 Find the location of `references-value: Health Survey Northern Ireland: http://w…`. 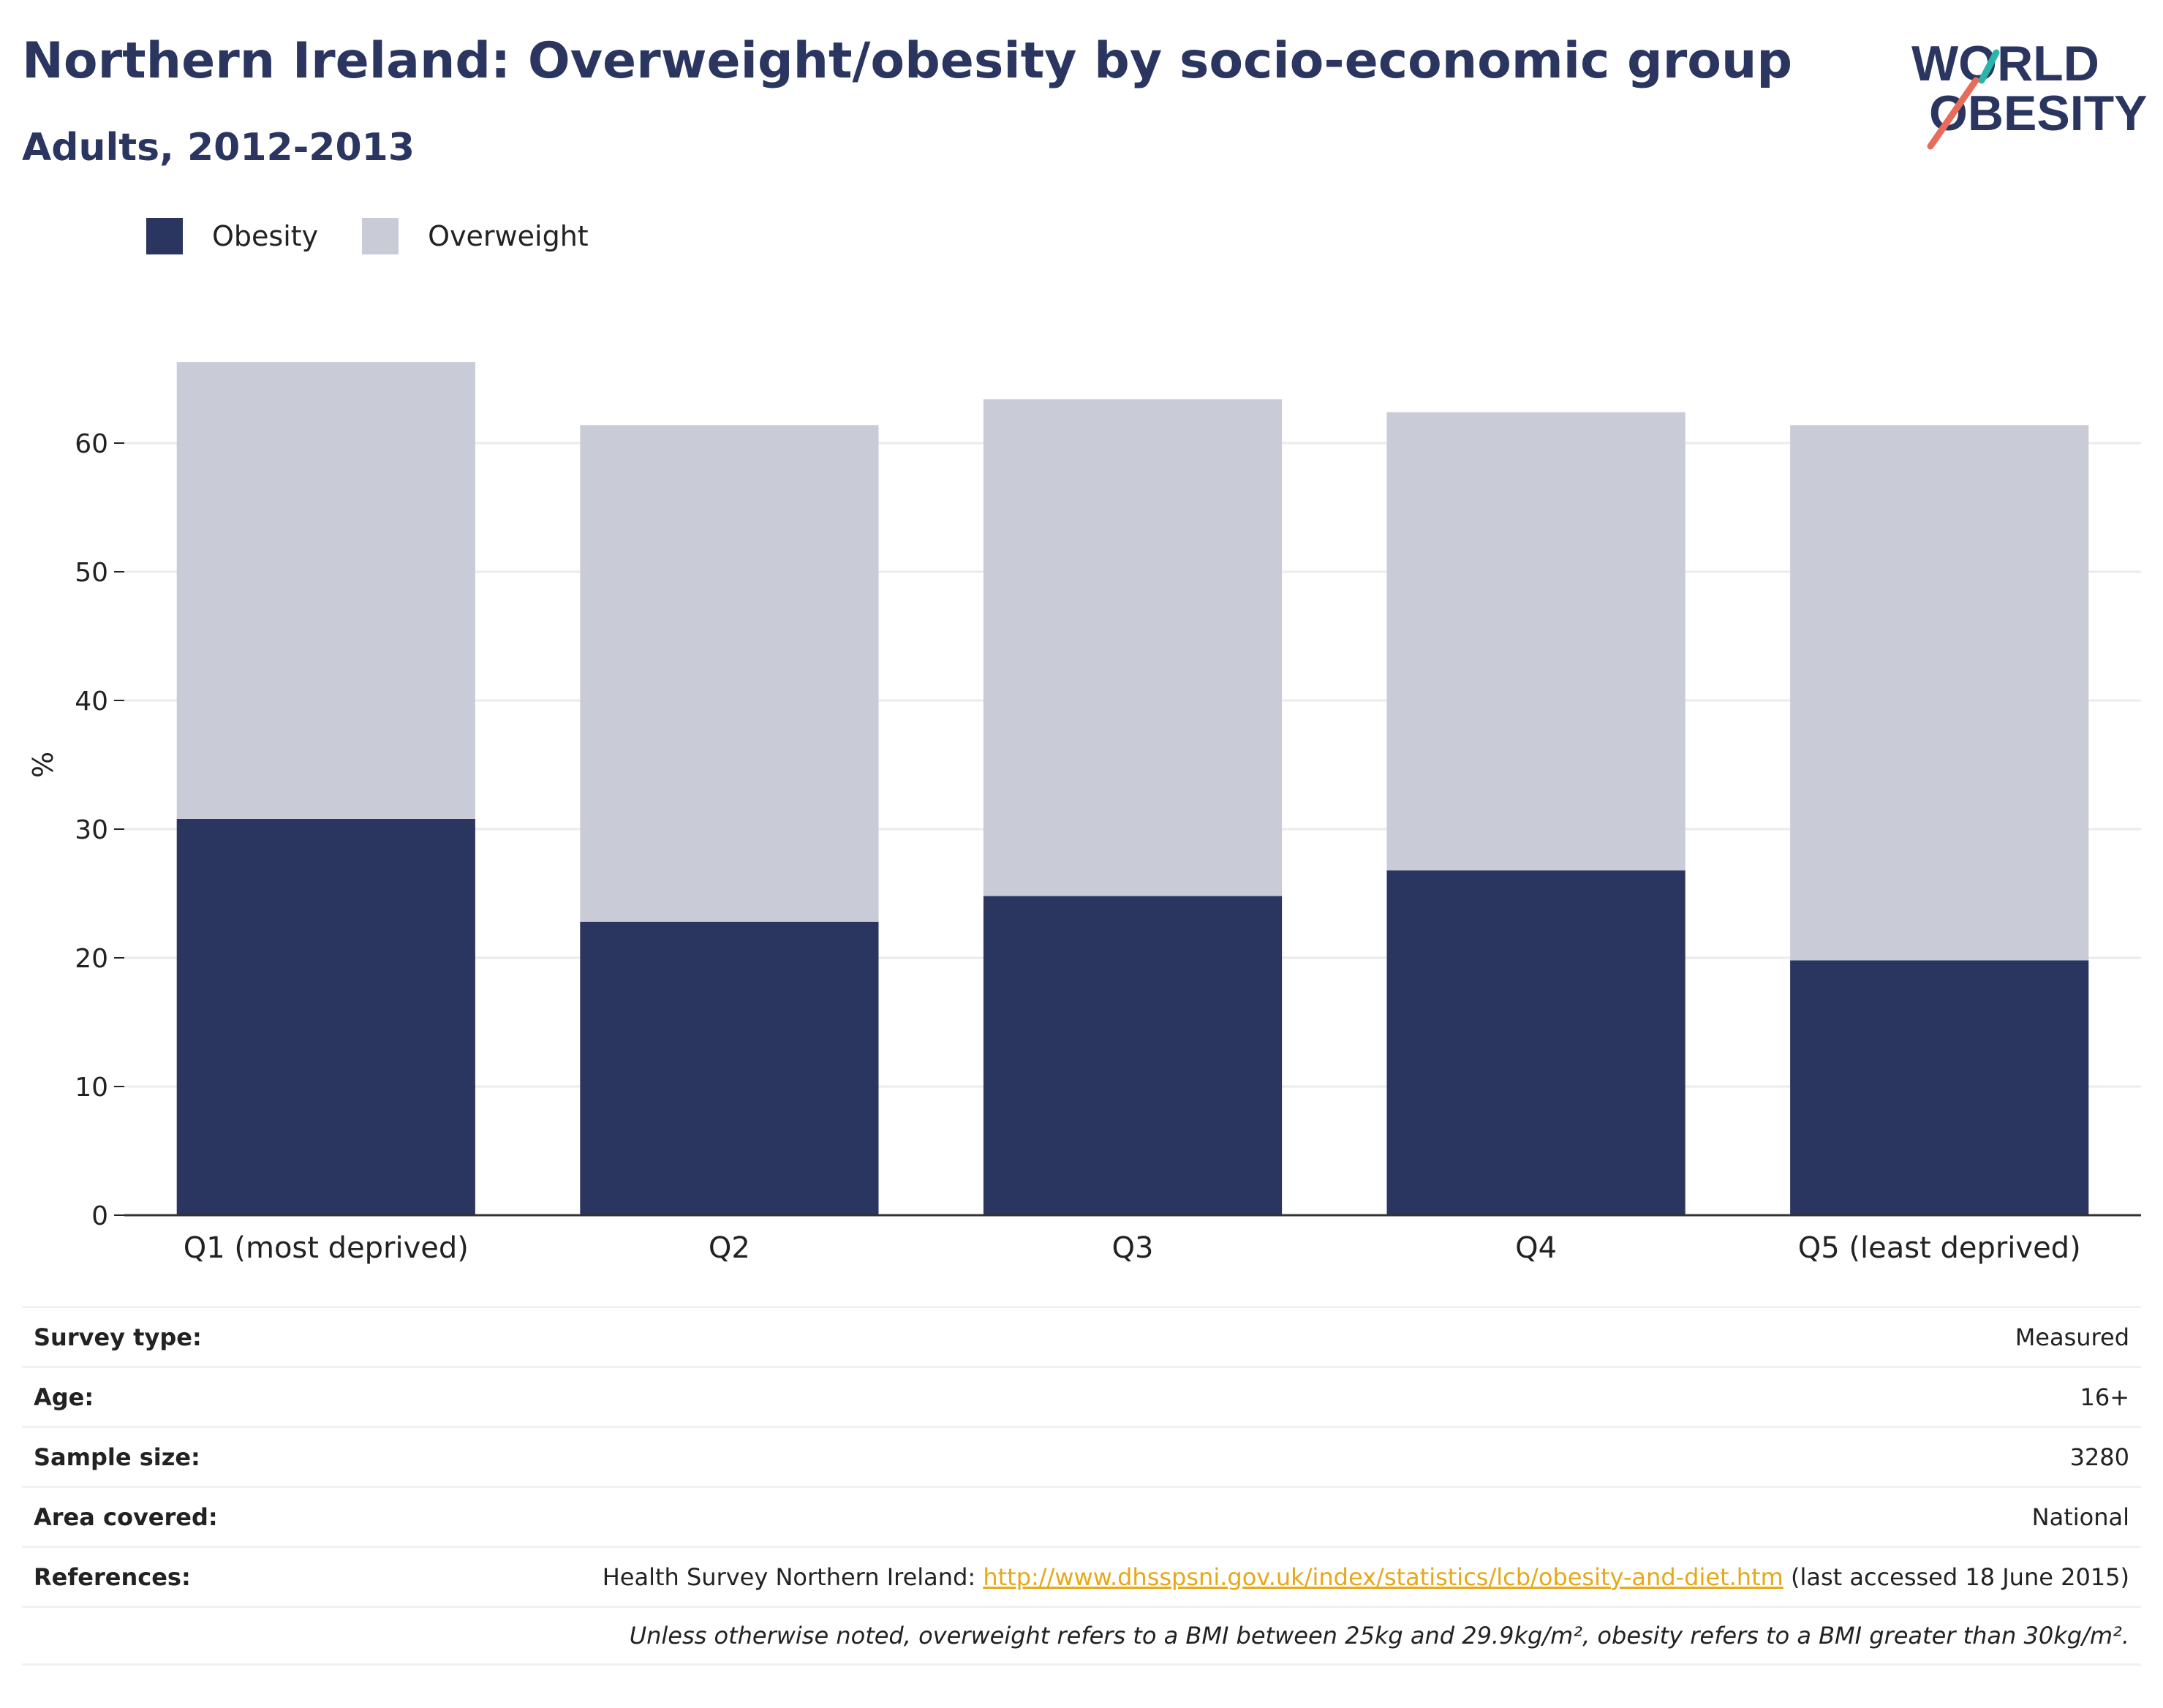

references-value: Health Survey Northern Ireland: http://w… is located at coordinates (1366, 1577).